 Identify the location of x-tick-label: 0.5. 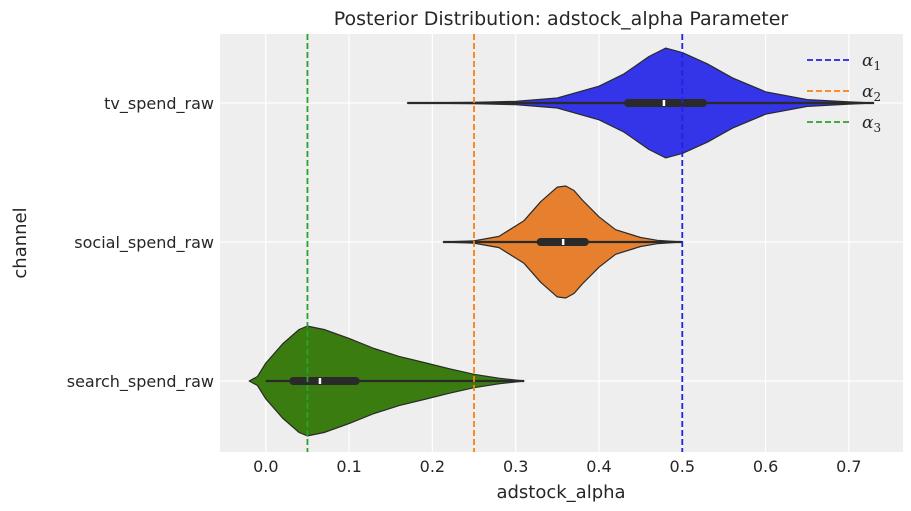
(682, 466).